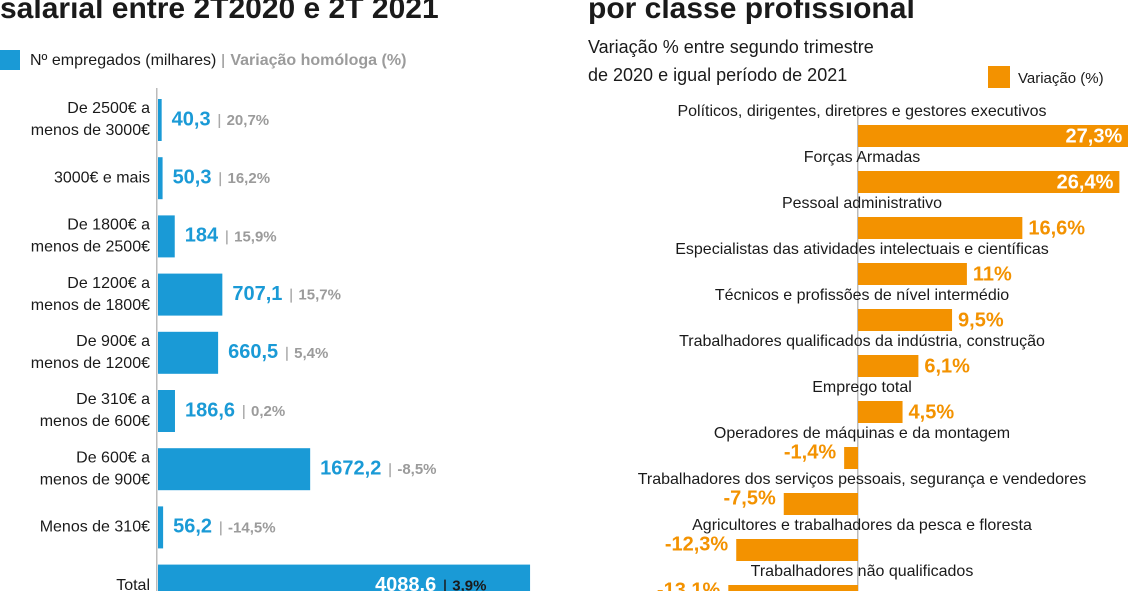  Describe the element at coordinates (192, 177) in the screenshot. I see `value-label: 50,3` at that location.